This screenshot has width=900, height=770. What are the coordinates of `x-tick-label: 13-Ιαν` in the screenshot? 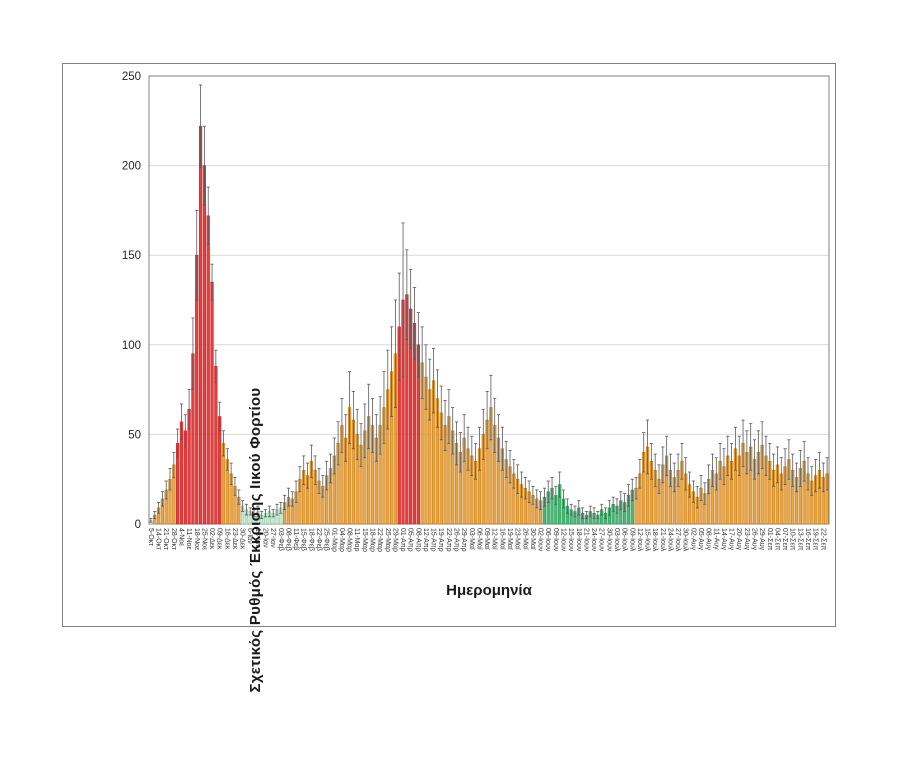 It's located at (257, 538).